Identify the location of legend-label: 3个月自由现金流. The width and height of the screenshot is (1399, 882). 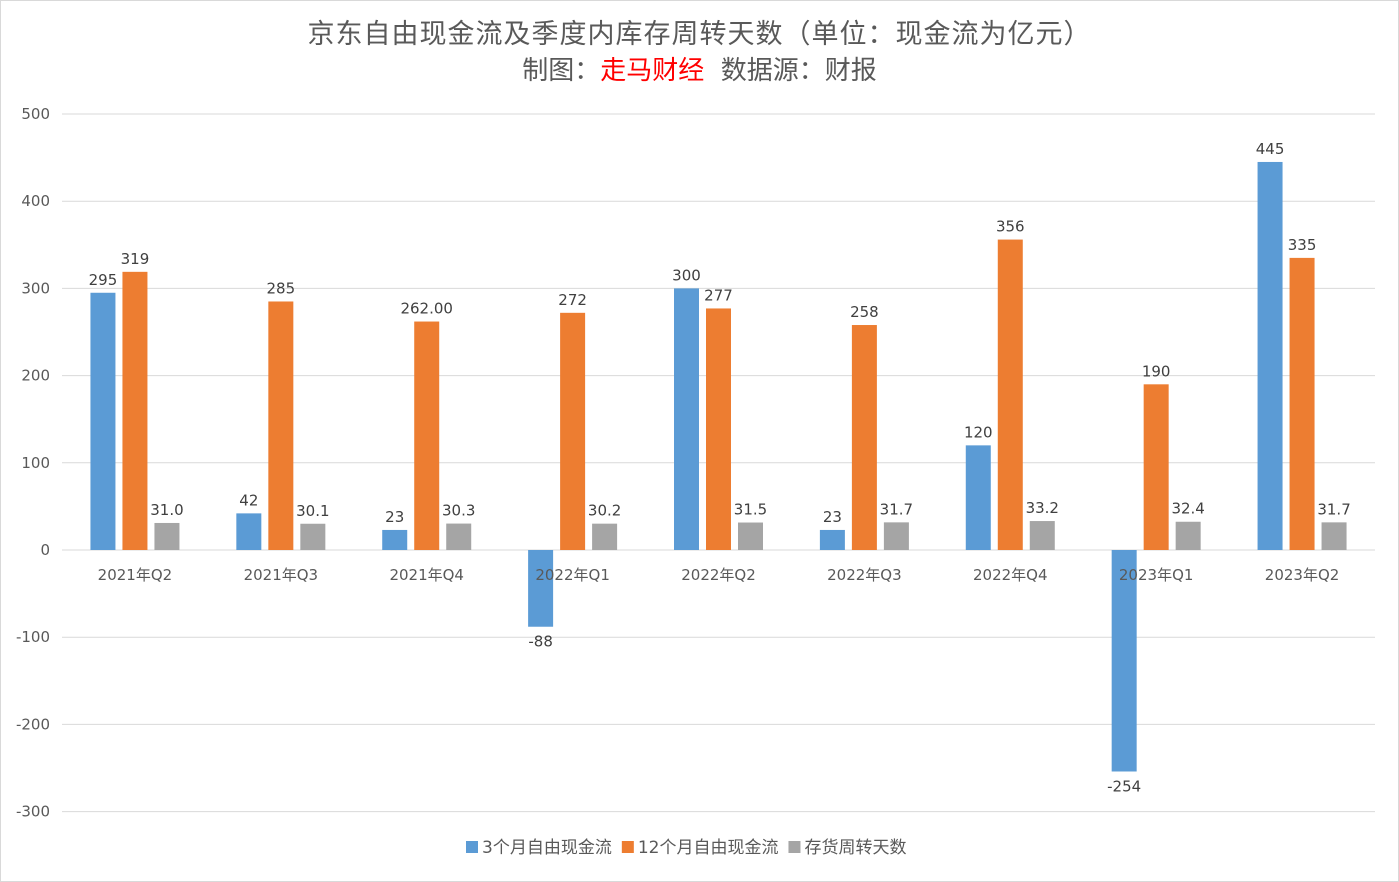
(547, 848).